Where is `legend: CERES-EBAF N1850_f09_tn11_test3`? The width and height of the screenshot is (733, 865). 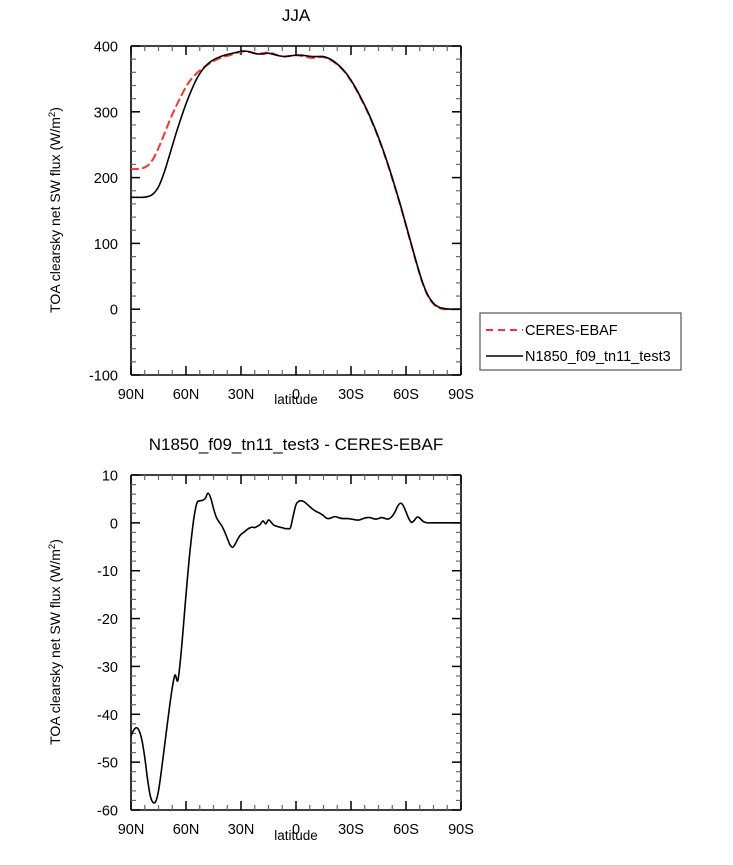
legend: CERES-EBAF N1850_f09_tn11_test3 is located at coordinates (580, 341).